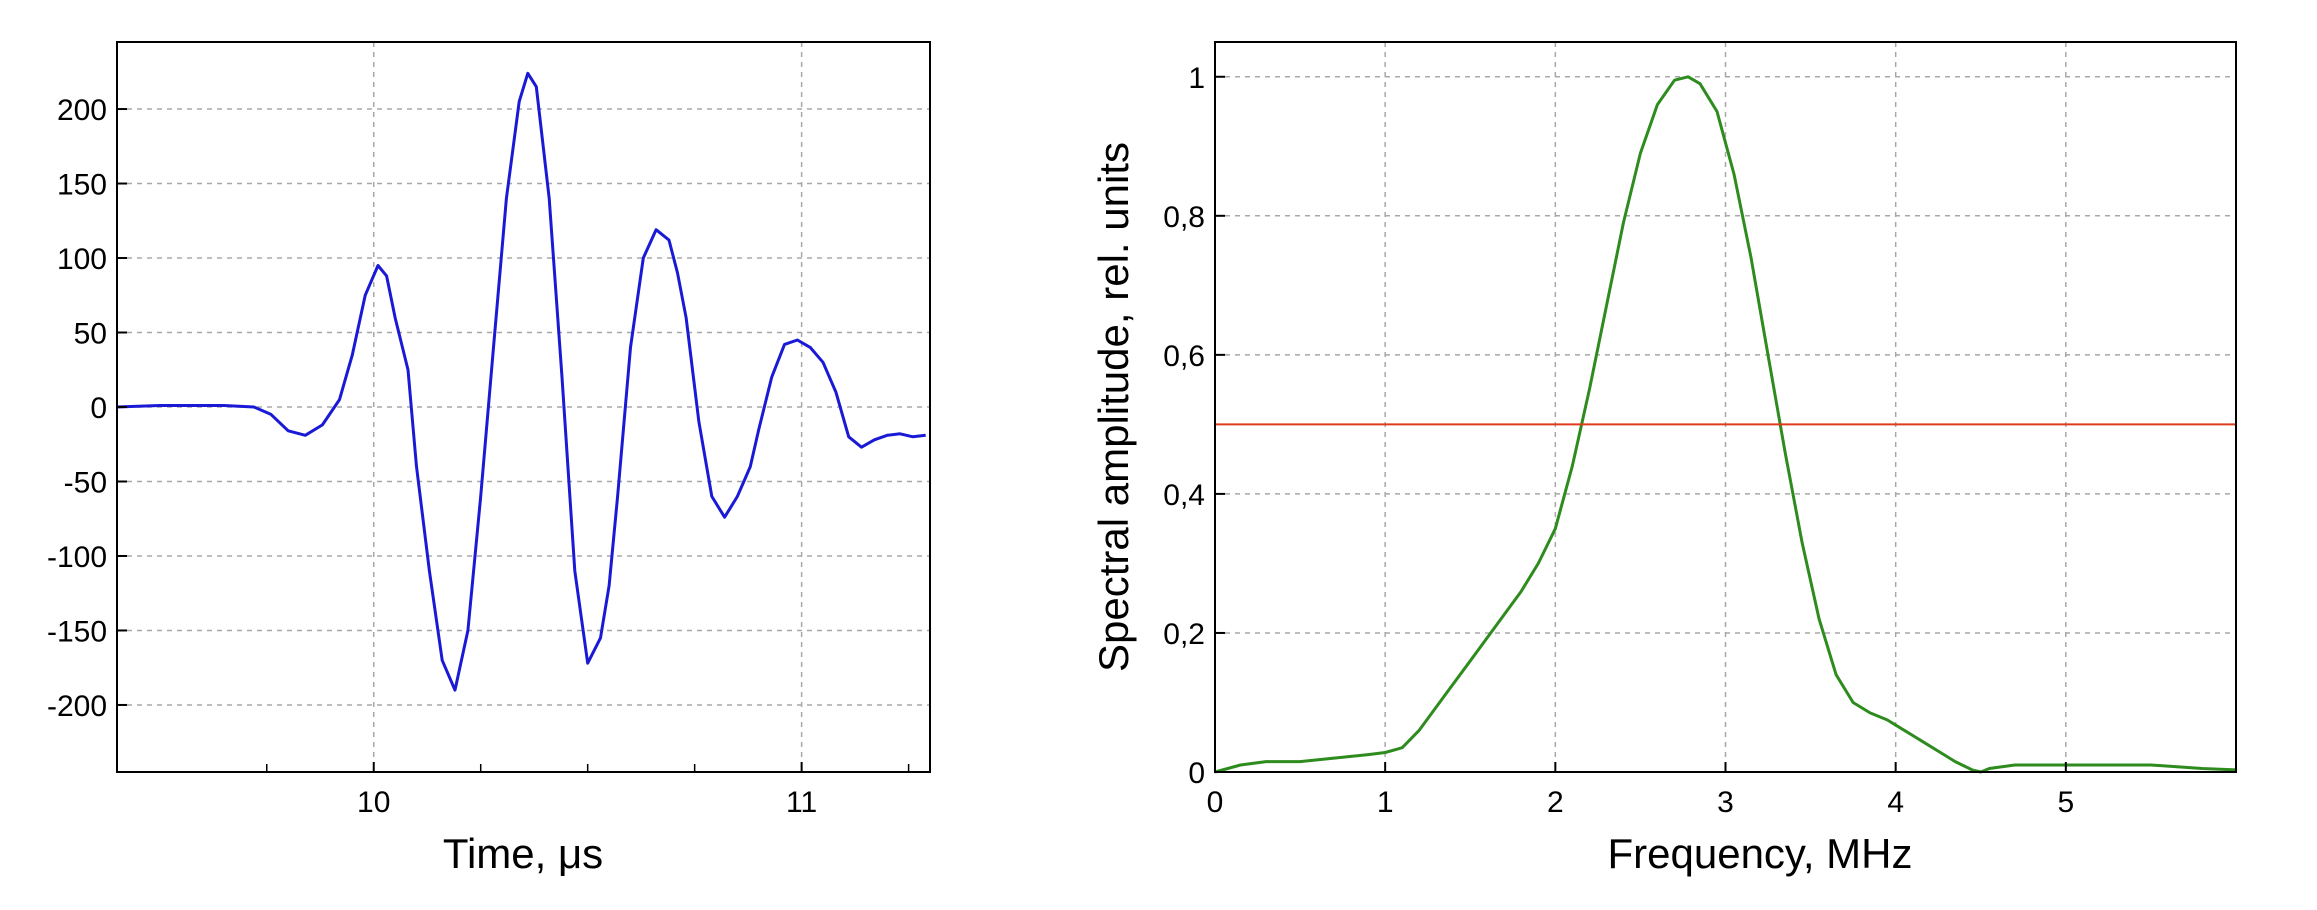  Describe the element at coordinates (1184, 356) in the screenshot. I see `freq-y-tick-label: 0,6` at that location.